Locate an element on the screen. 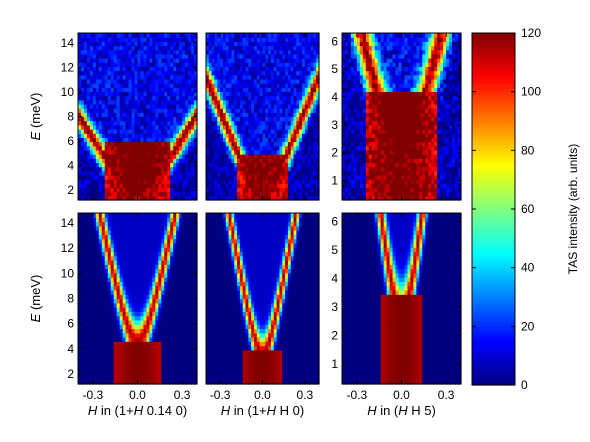 The image size is (590, 442). y-tick-label: 12 is located at coordinates (68, 67).